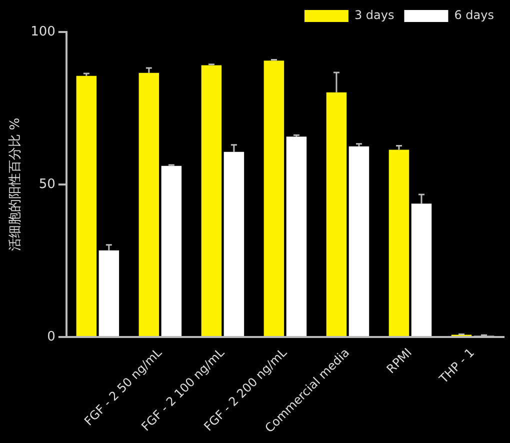 The height and width of the screenshot is (443, 510). What do you see at coordinates (374, 15) in the screenshot?
I see `legend-label: 3 days` at bounding box center [374, 15].